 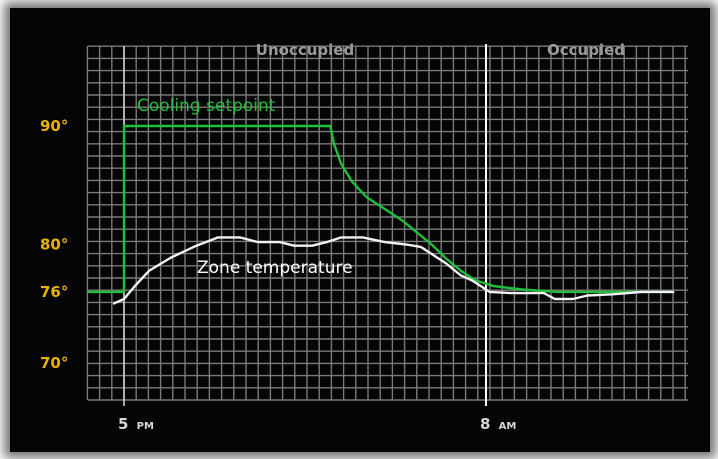 What do you see at coordinates (498, 424) in the screenshot?
I see `x-tick-label: 8 AM` at bounding box center [498, 424].